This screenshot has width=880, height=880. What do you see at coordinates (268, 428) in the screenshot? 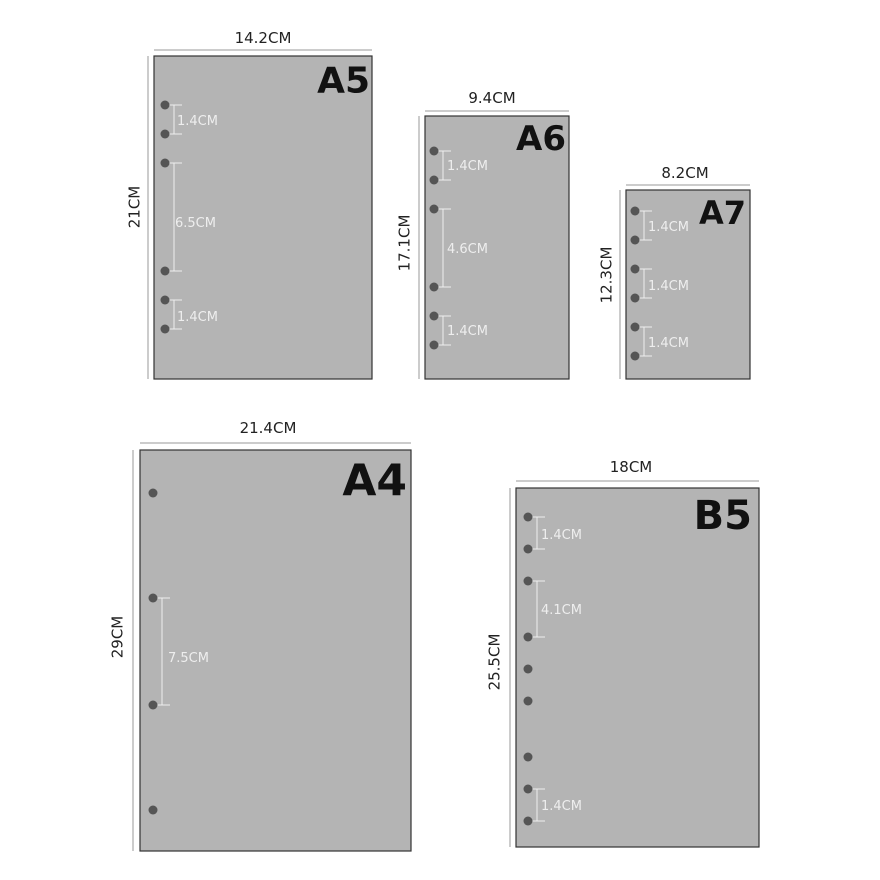
I see `width-label: 21.4CM` at bounding box center [268, 428].